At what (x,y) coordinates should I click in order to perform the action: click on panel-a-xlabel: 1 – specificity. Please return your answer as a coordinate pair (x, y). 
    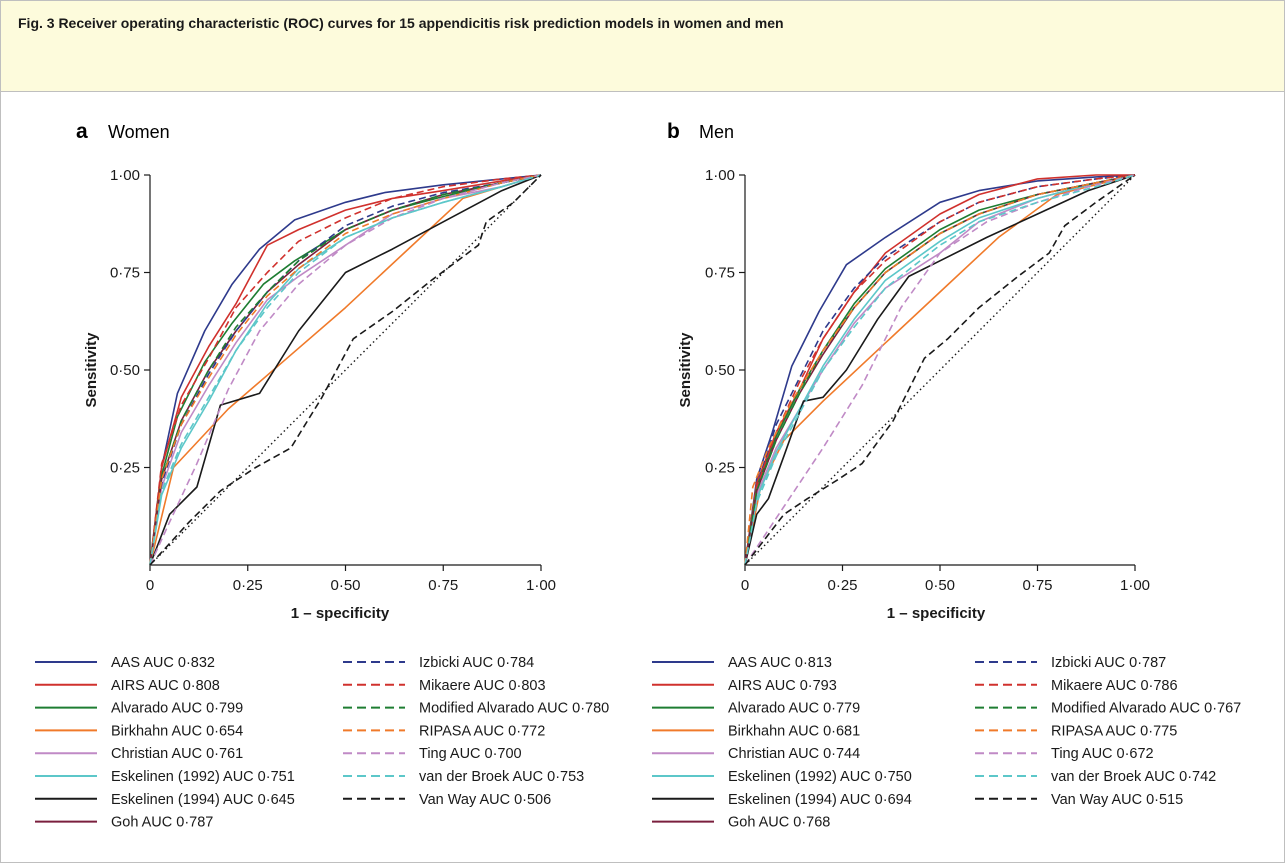
    Looking at the image, I should click on (340, 613).